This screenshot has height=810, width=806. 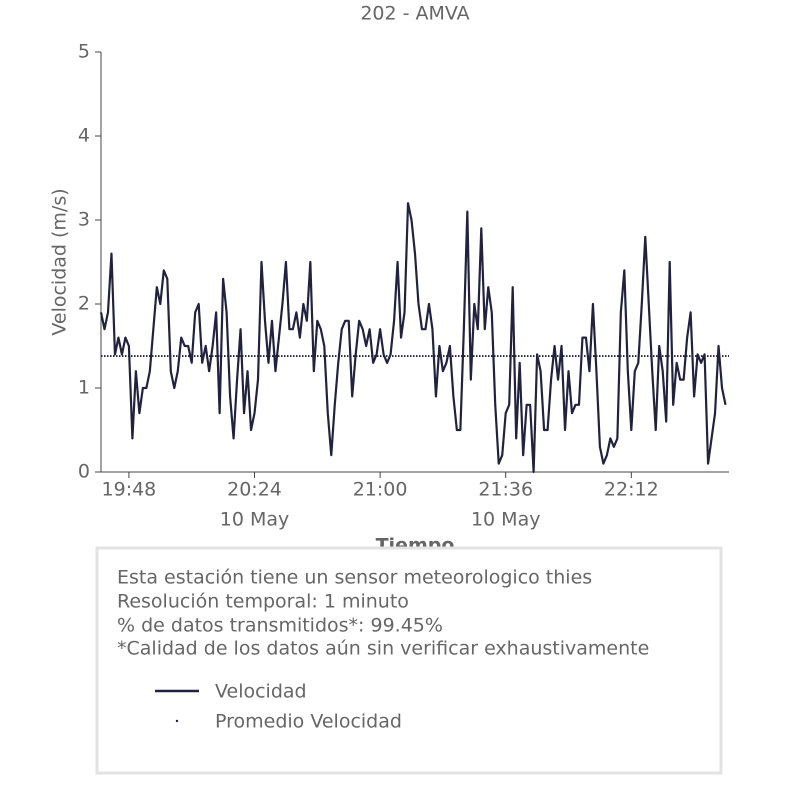 What do you see at coordinates (60, 261) in the screenshot?
I see `y-axis-label: Velocidad (m/s)` at bounding box center [60, 261].